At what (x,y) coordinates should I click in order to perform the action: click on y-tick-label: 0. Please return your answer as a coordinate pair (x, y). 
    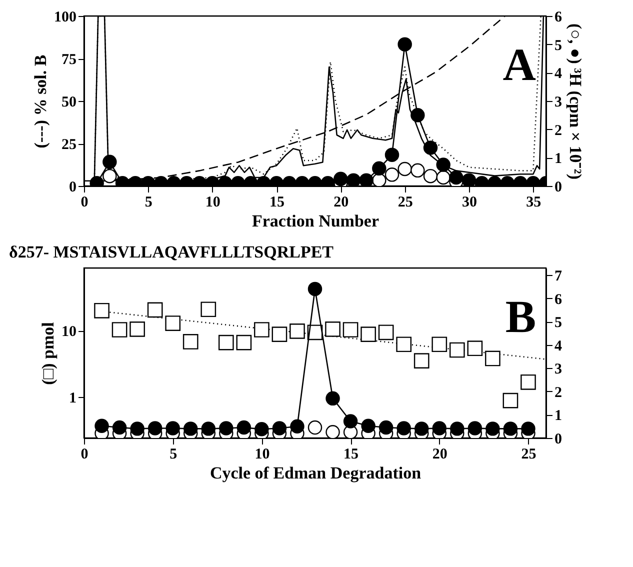
    Looking at the image, I should click on (72, 188).